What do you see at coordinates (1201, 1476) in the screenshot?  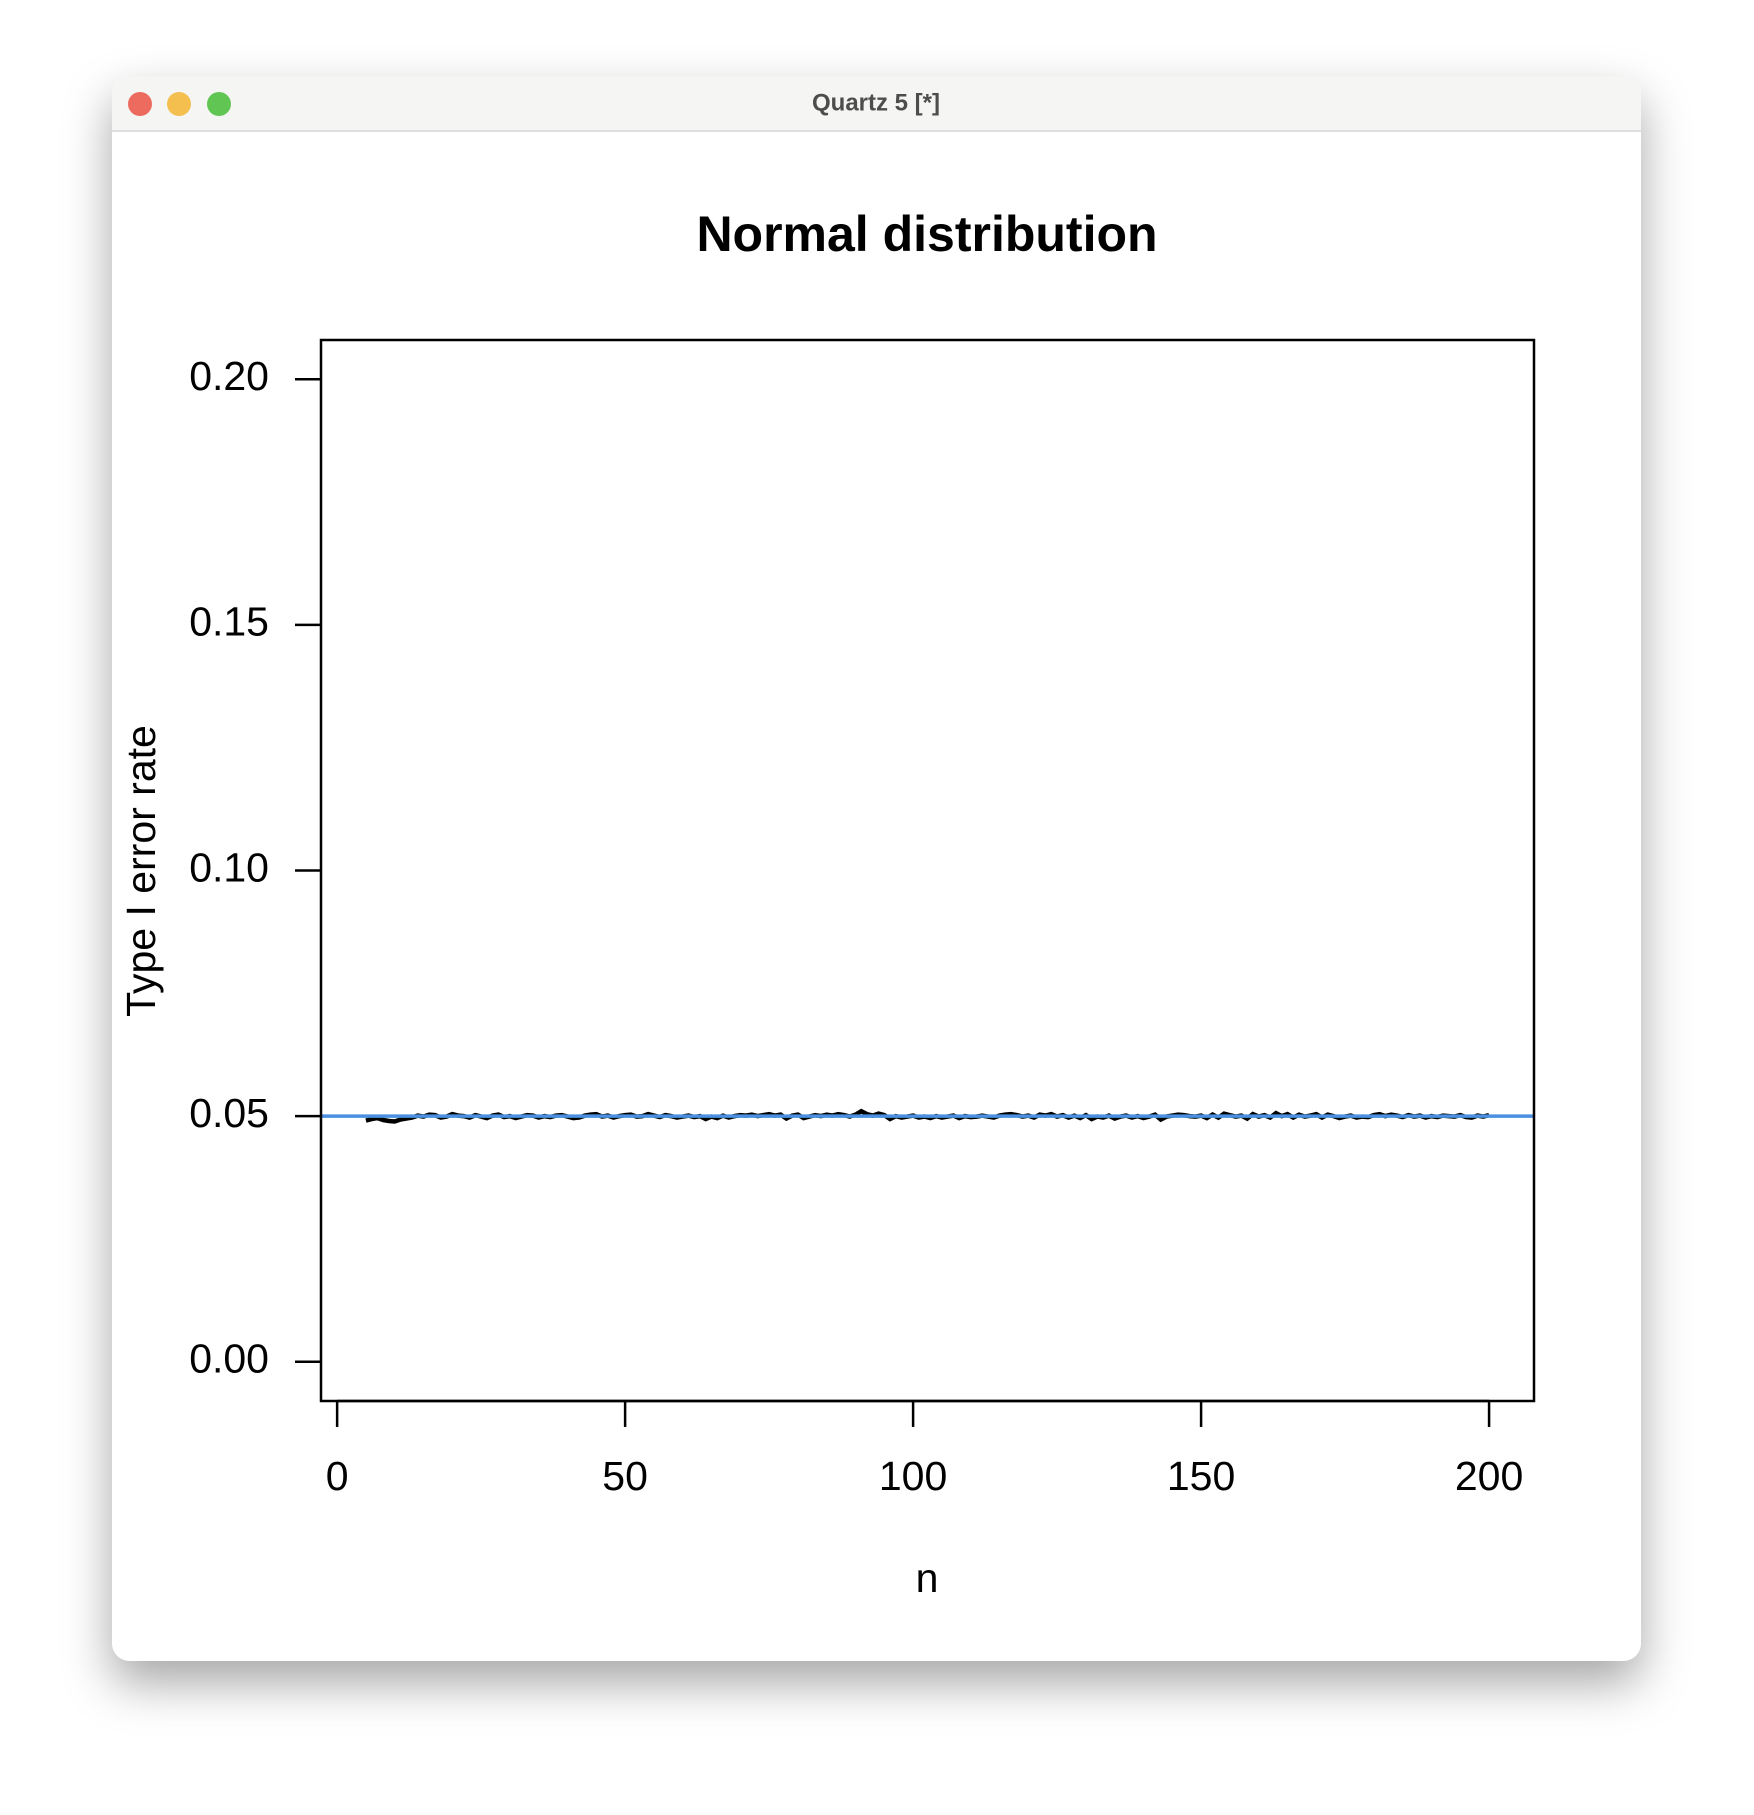 I see `x-tick-label: 150` at bounding box center [1201, 1476].